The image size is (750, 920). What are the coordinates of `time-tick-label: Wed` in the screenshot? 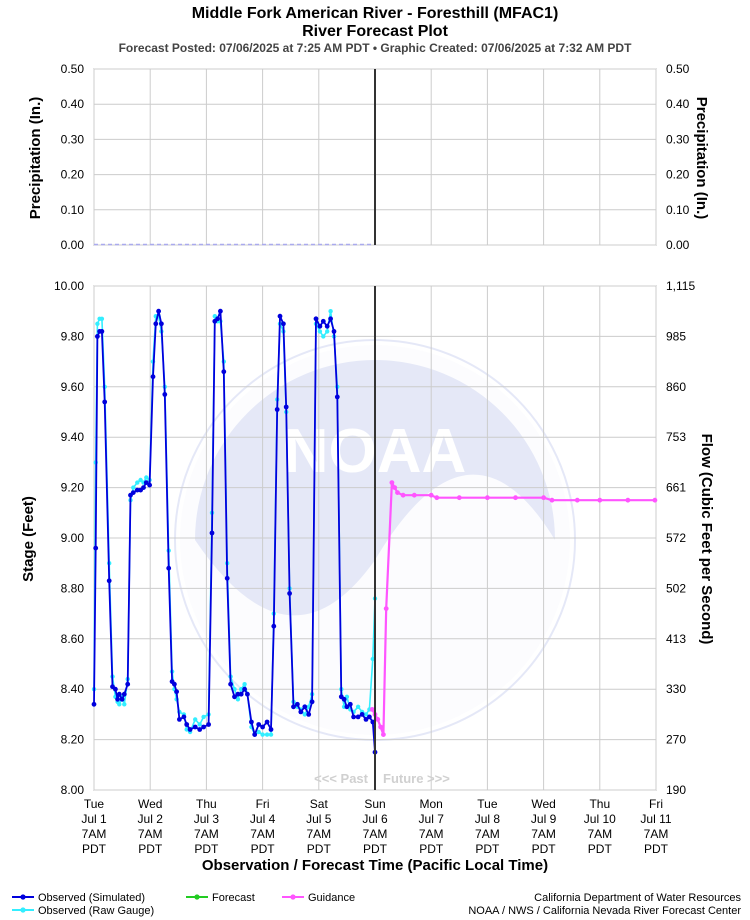 It's located at (543, 804).